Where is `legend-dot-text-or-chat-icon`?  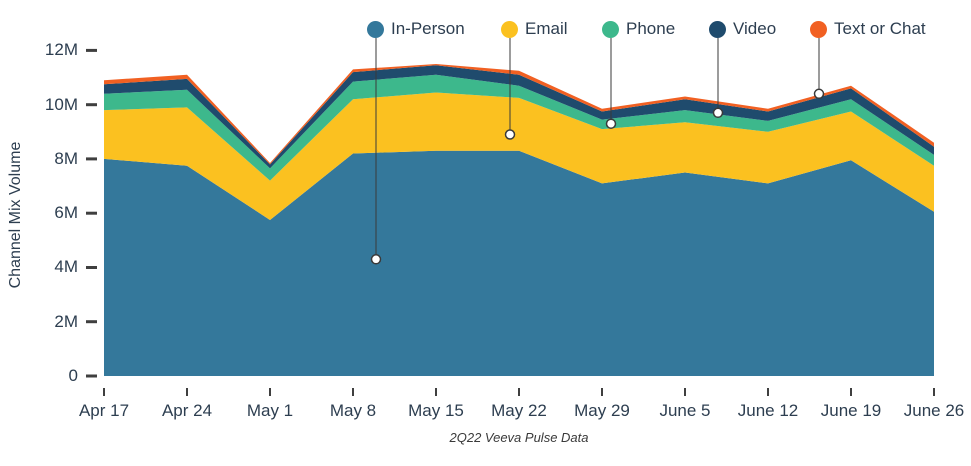 legend-dot-text-or-chat-icon is located at coordinates (818, 29).